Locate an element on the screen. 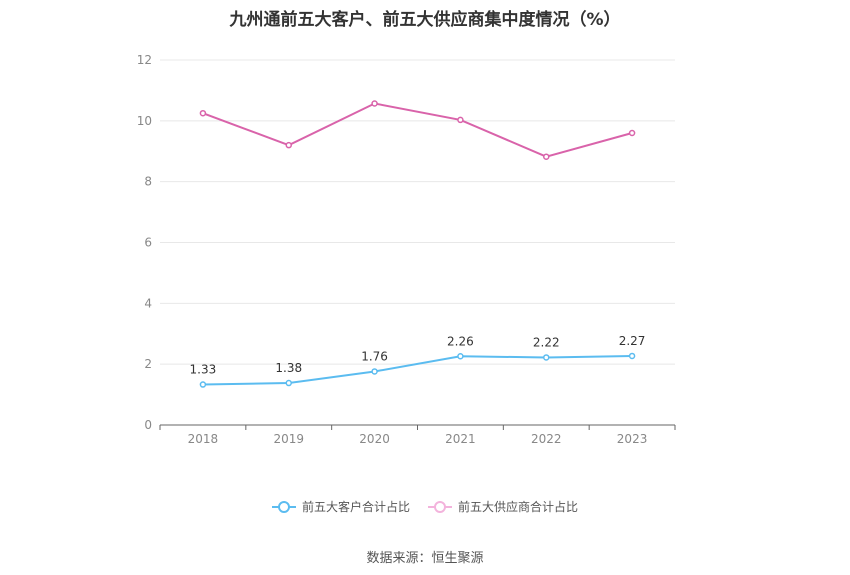  y-tick-label: 8 is located at coordinates (148, 182).